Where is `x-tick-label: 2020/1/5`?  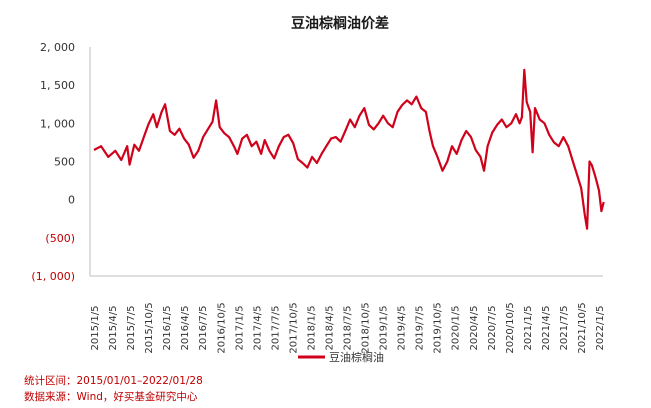 x-tick-label: 2020/1/5 is located at coordinates (456, 328).